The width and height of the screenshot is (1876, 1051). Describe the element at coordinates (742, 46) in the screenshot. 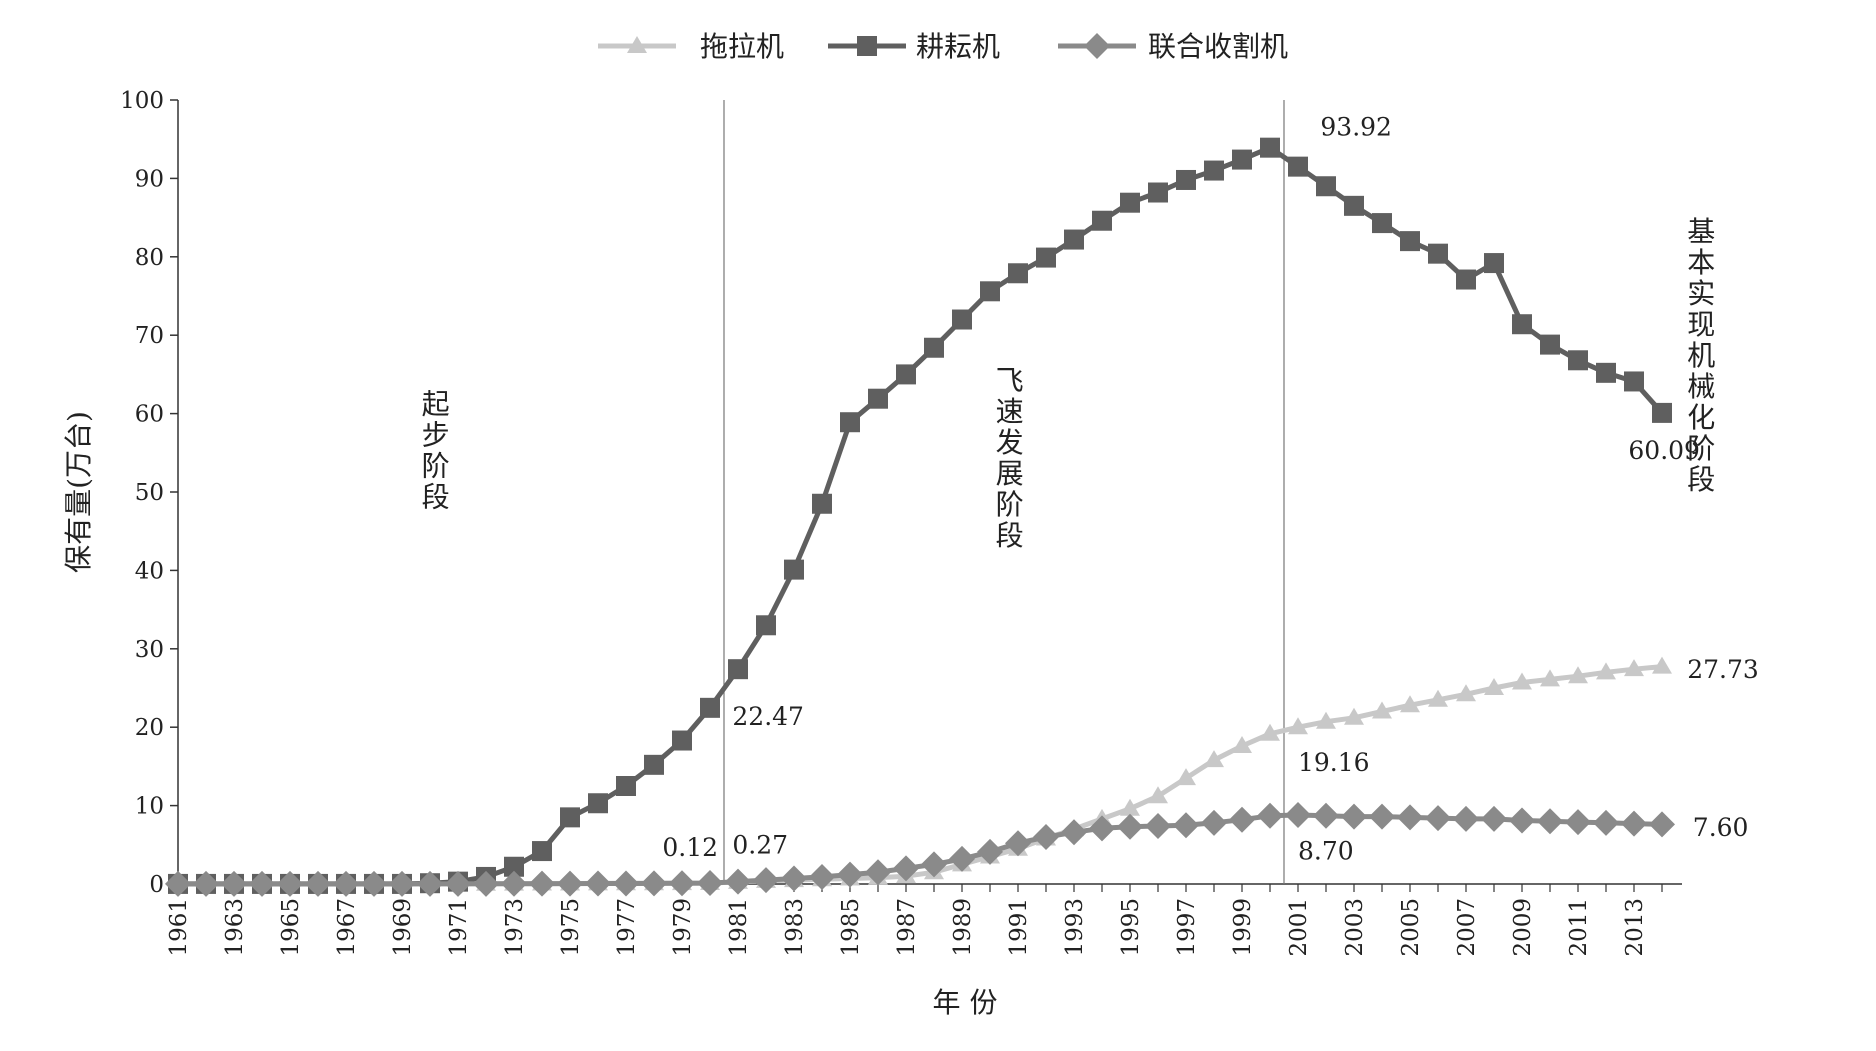

I see `legend-label: 拖拉机` at that location.